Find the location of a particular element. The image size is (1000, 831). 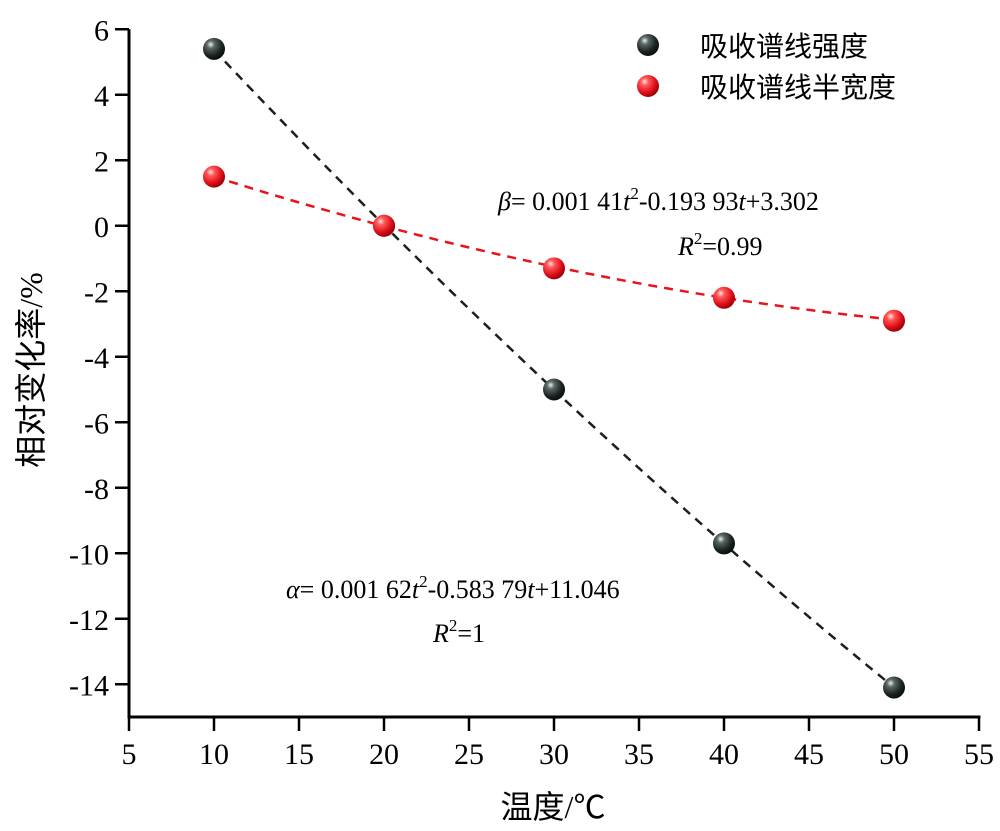

legend-label-intensity: 吸收谱线强度 is located at coordinates (784, 47).